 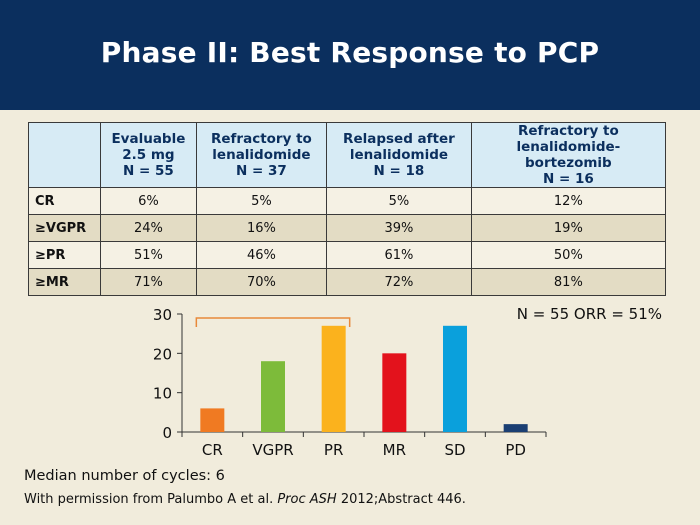 I want to click on table-header-cell: Refractory to lenalidomide N = 37, so click(x=261, y=155).